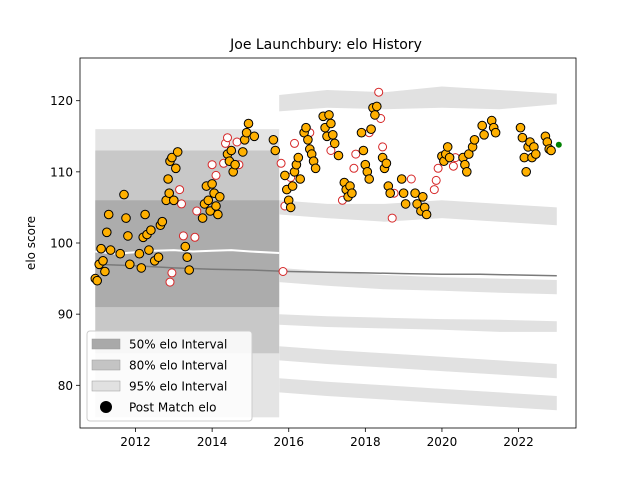  I want to click on legend-box, so click(169, 376).